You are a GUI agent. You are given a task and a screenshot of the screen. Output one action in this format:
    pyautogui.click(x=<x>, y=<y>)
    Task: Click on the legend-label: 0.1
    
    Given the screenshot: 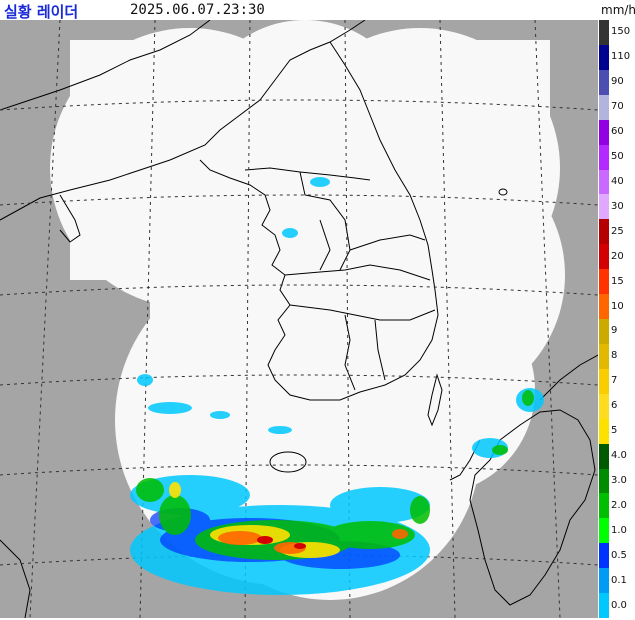 What is the action you would take?
    pyautogui.click(x=619, y=580)
    